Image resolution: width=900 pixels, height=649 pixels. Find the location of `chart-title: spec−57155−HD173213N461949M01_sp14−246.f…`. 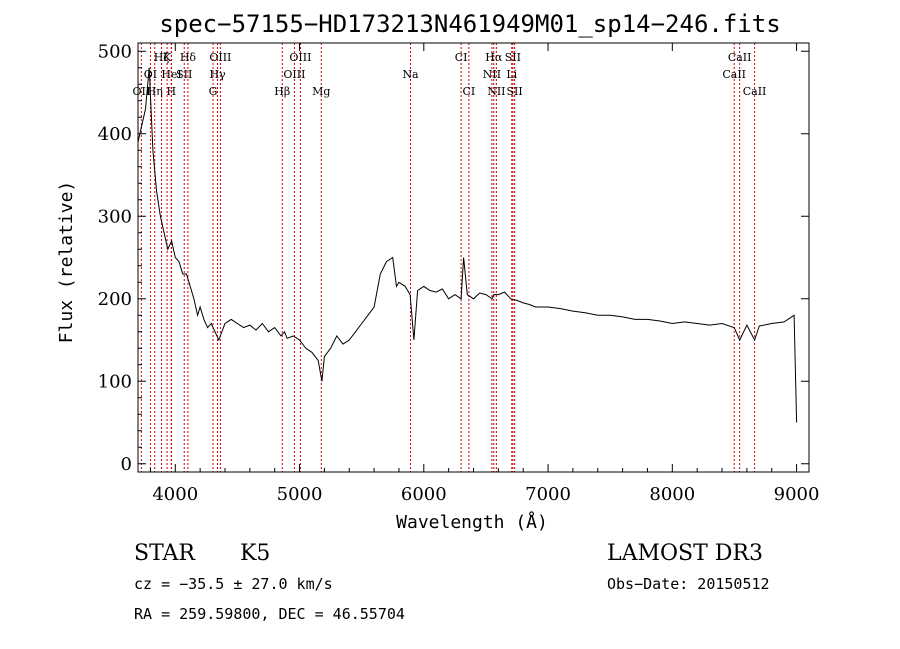

chart-title: spec−57155−HD173213N461949M01_sp14−246.f… is located at coordinates (469, 24).